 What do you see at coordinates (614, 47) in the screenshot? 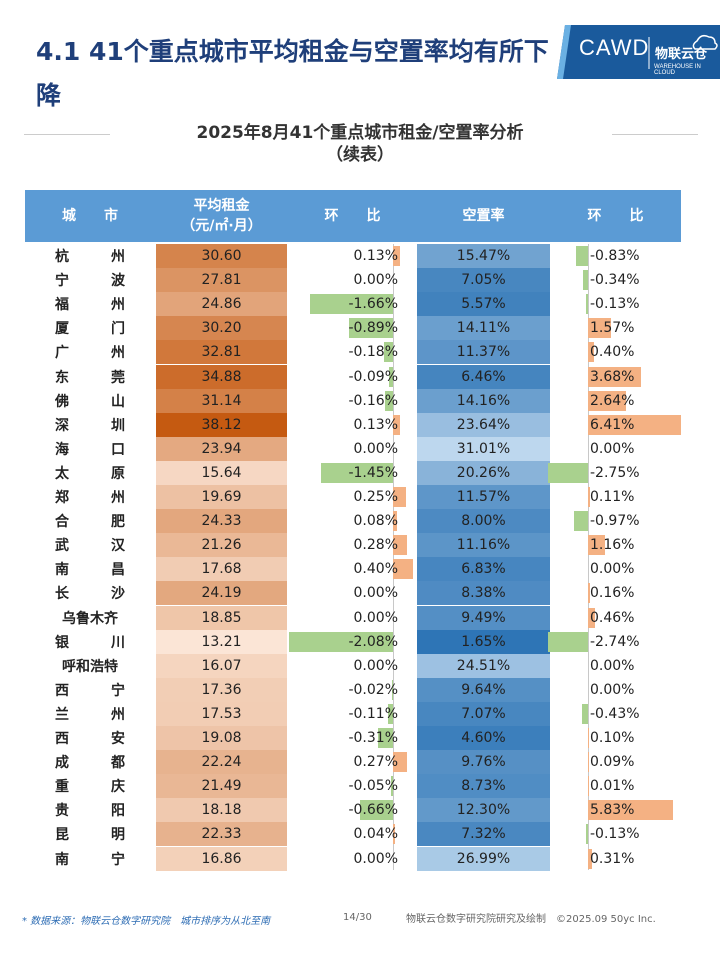
I see `logo-cawd-text: CAWD` at bounding box center [614, 47].